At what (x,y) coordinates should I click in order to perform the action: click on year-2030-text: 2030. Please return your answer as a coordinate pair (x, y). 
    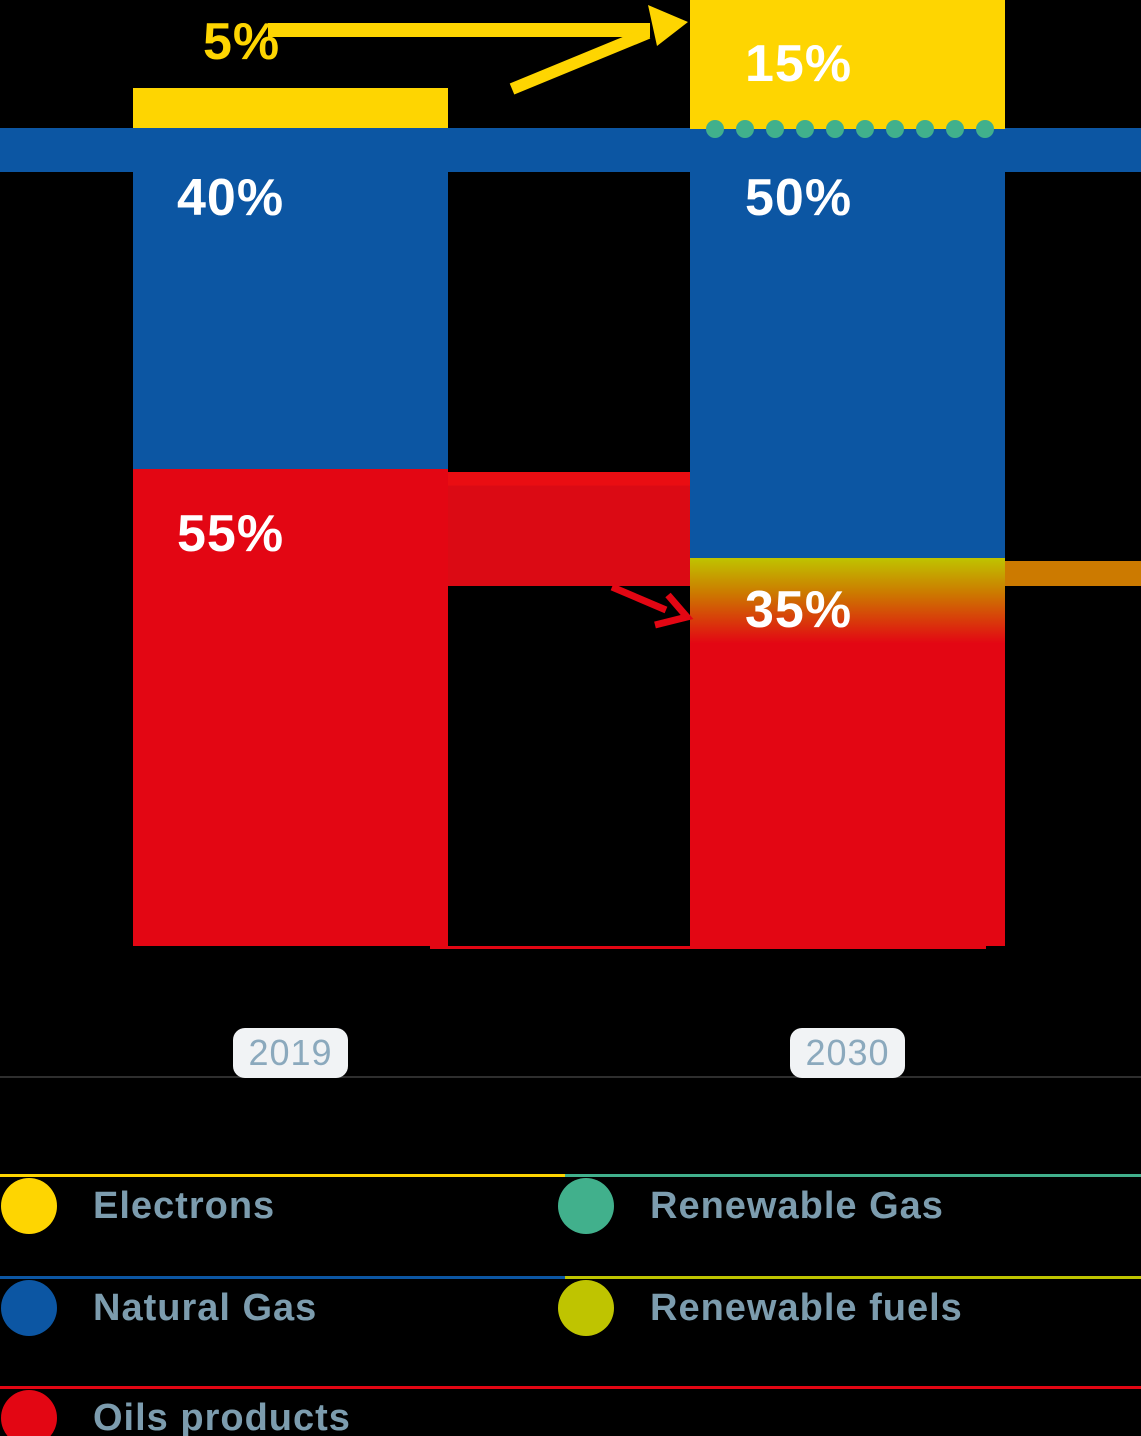
    Looking at the image, I should click on (847, 1052).